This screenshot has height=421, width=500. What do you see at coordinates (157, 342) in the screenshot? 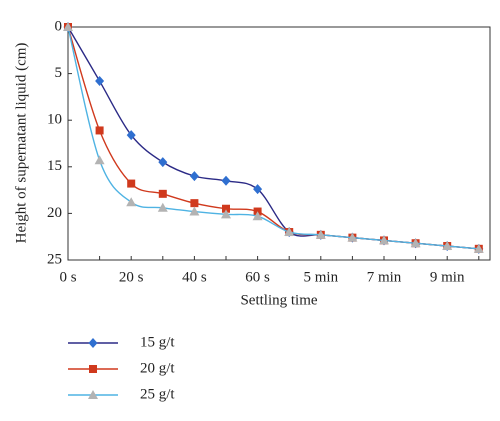
I see `legend-label: 15 g/t` at bounding box center [157, 342].